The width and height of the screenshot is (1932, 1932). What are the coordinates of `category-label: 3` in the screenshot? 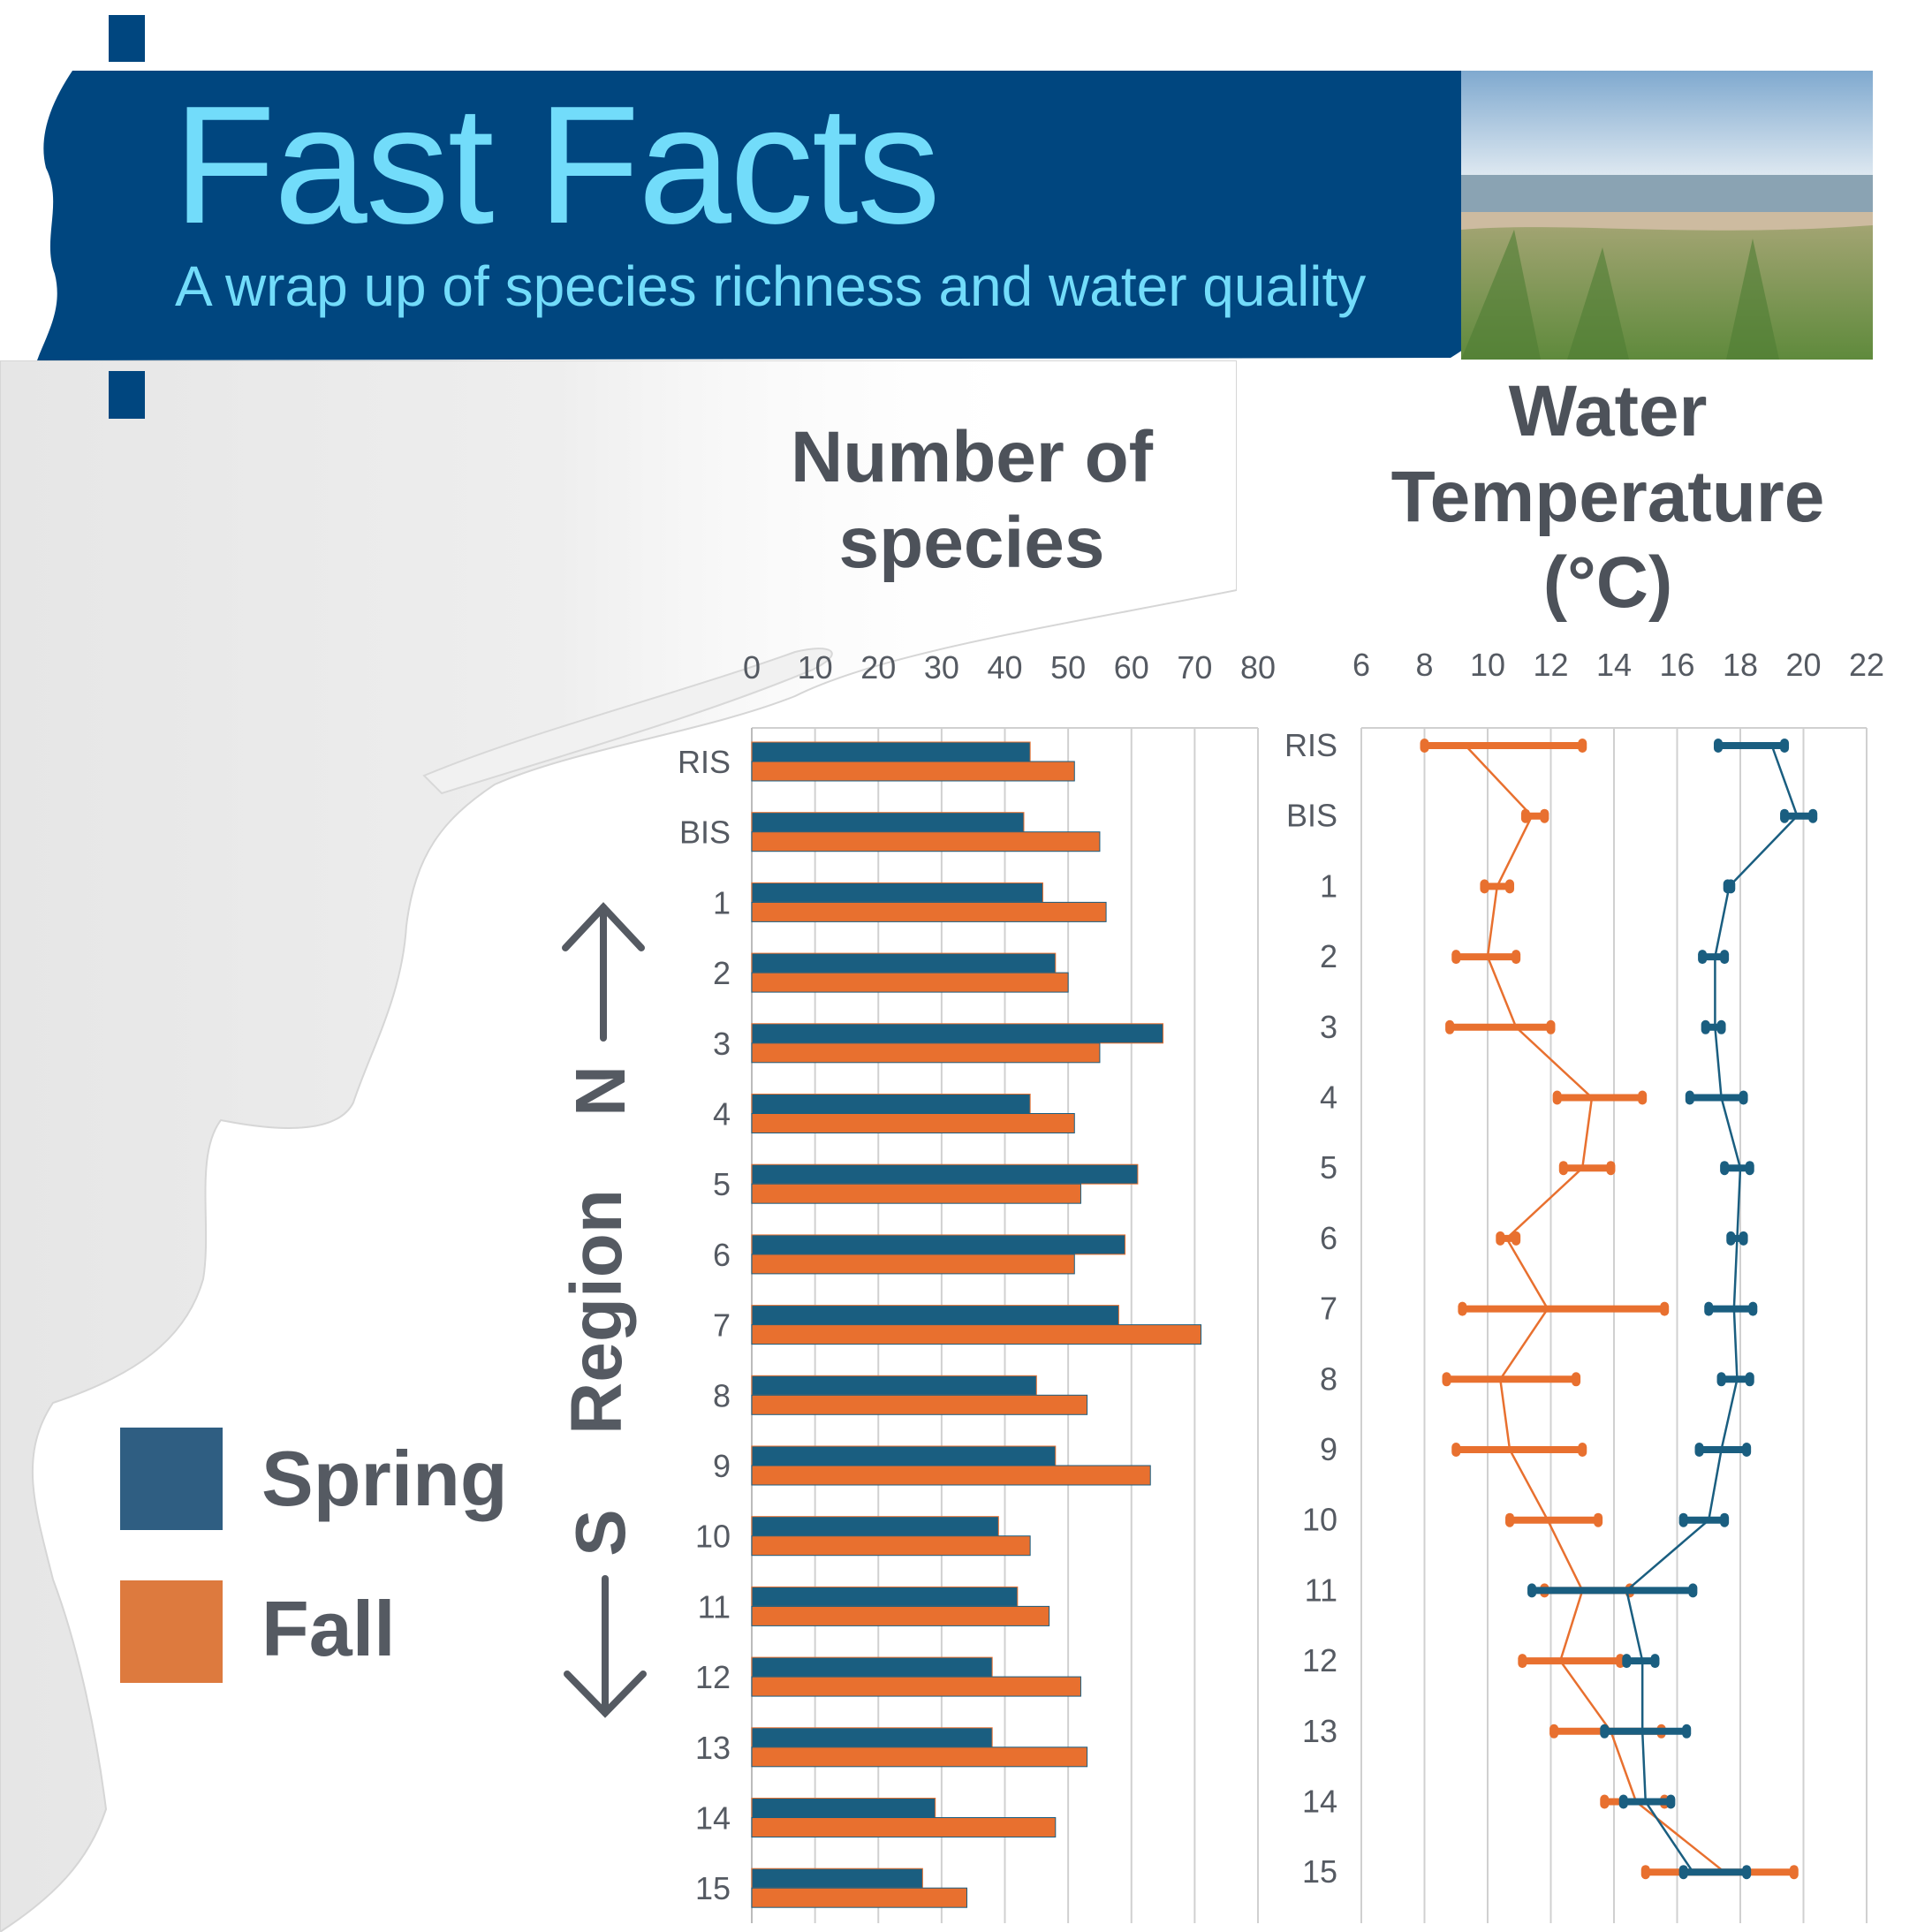 It's located at (1329, 1027).